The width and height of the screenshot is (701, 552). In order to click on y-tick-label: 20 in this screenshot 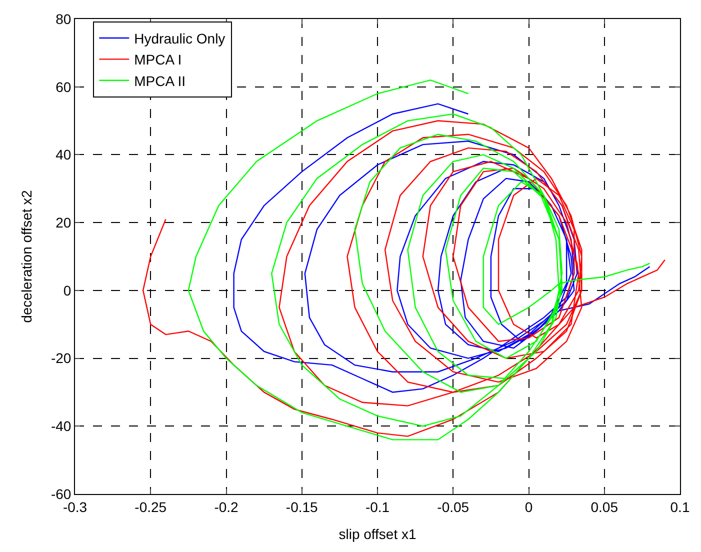, I will do `click(64, 222)`.